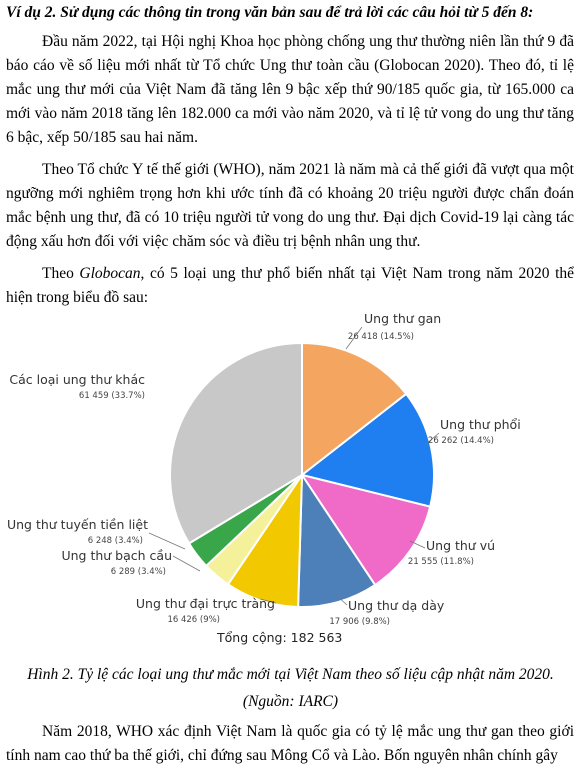 The height and width of the screenshot is (770, 581). Describe the element at coordinates (138, 572) in the screenshot. I see `slice-value-label: 6 289 (3.4%)` at that location.